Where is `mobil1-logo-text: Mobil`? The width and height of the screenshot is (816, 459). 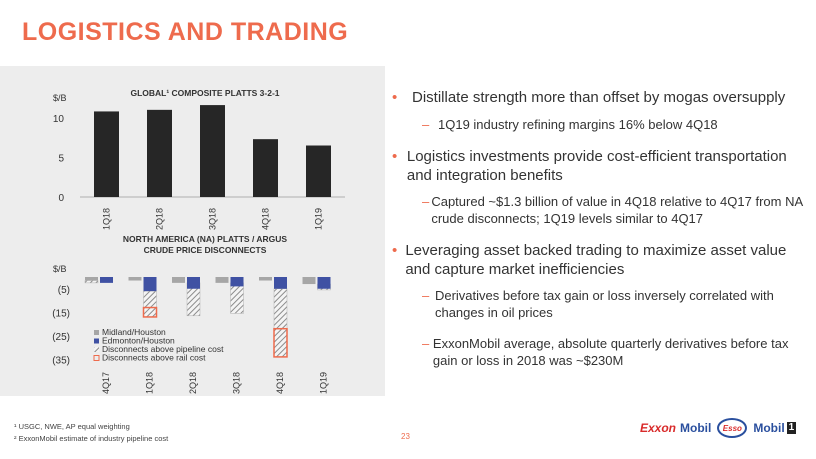 mobil1-logo-text: Mobil is located at coordinates (769, 428).